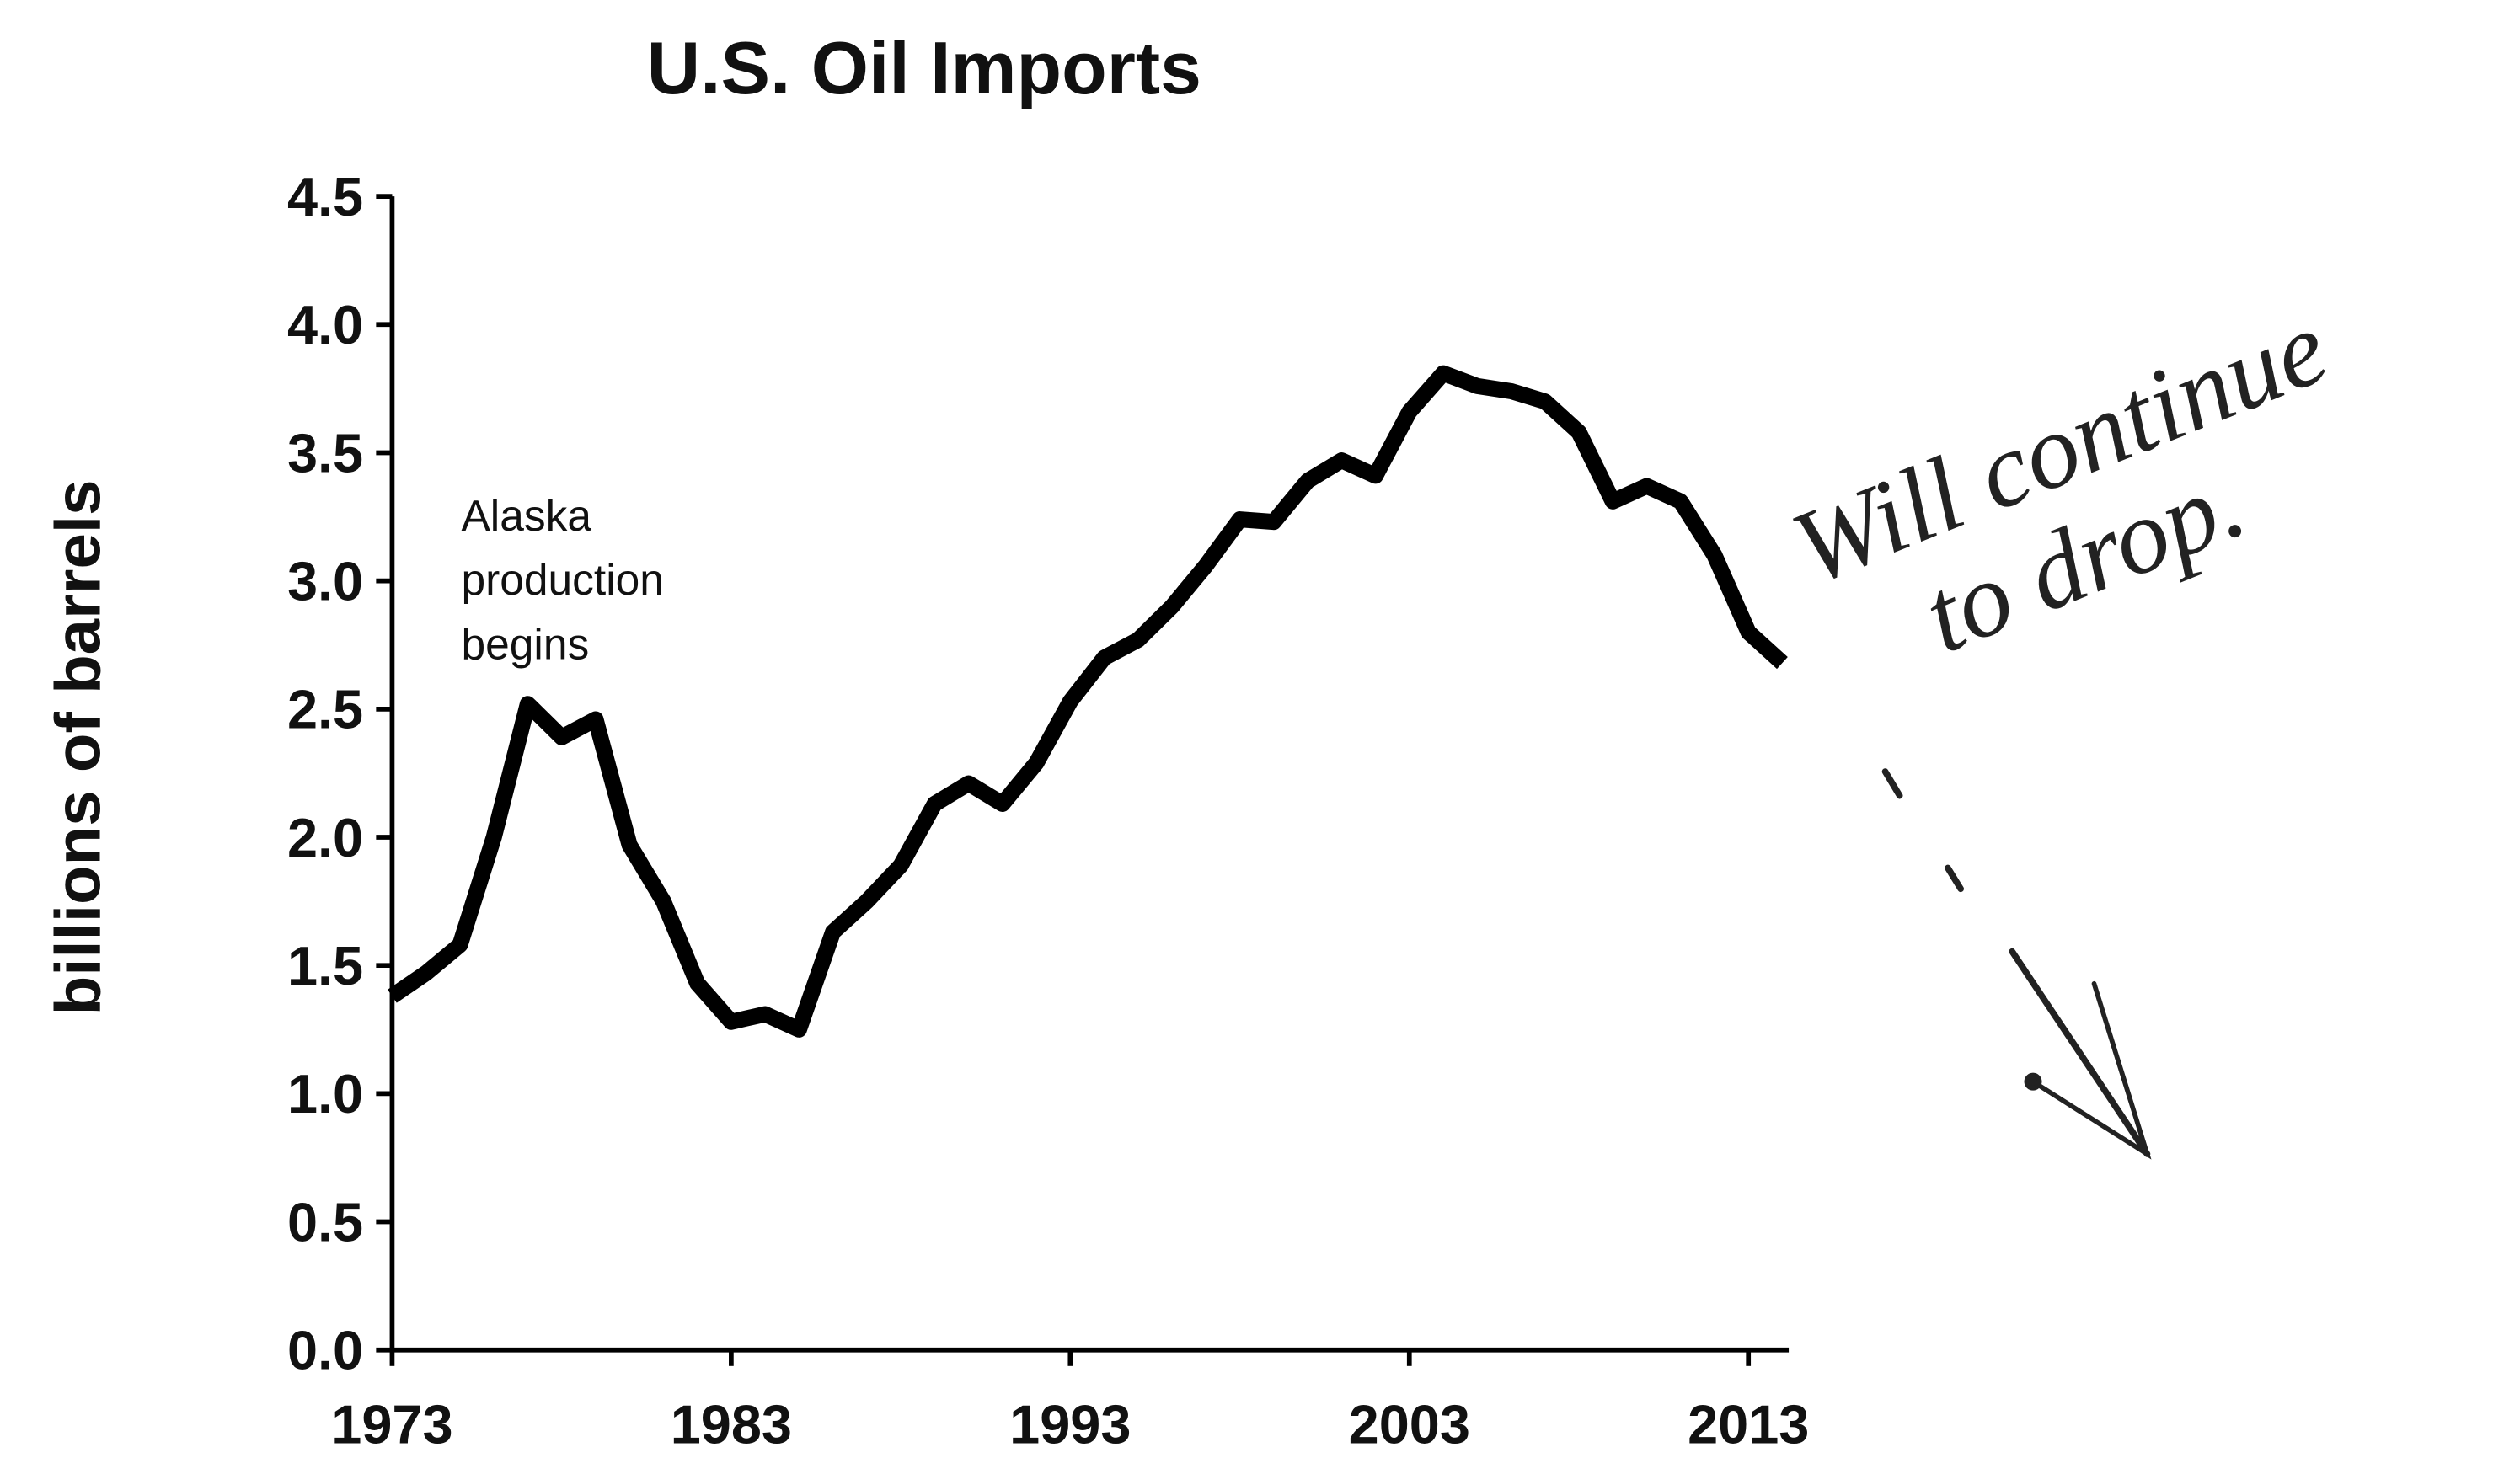  I want to click on y-tick-label: 3.5, so click(325, 452).